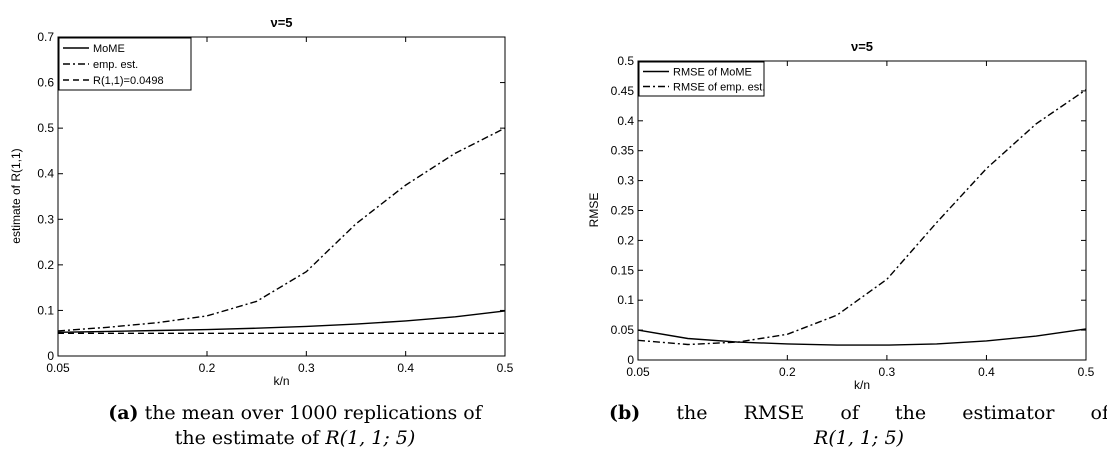 This screenshot has height=473, width=1107. Describe the element at coordinates (16, 195) in the screenshot. I see `chart-a-ylabel: estimate of R(1,1)` at that location.